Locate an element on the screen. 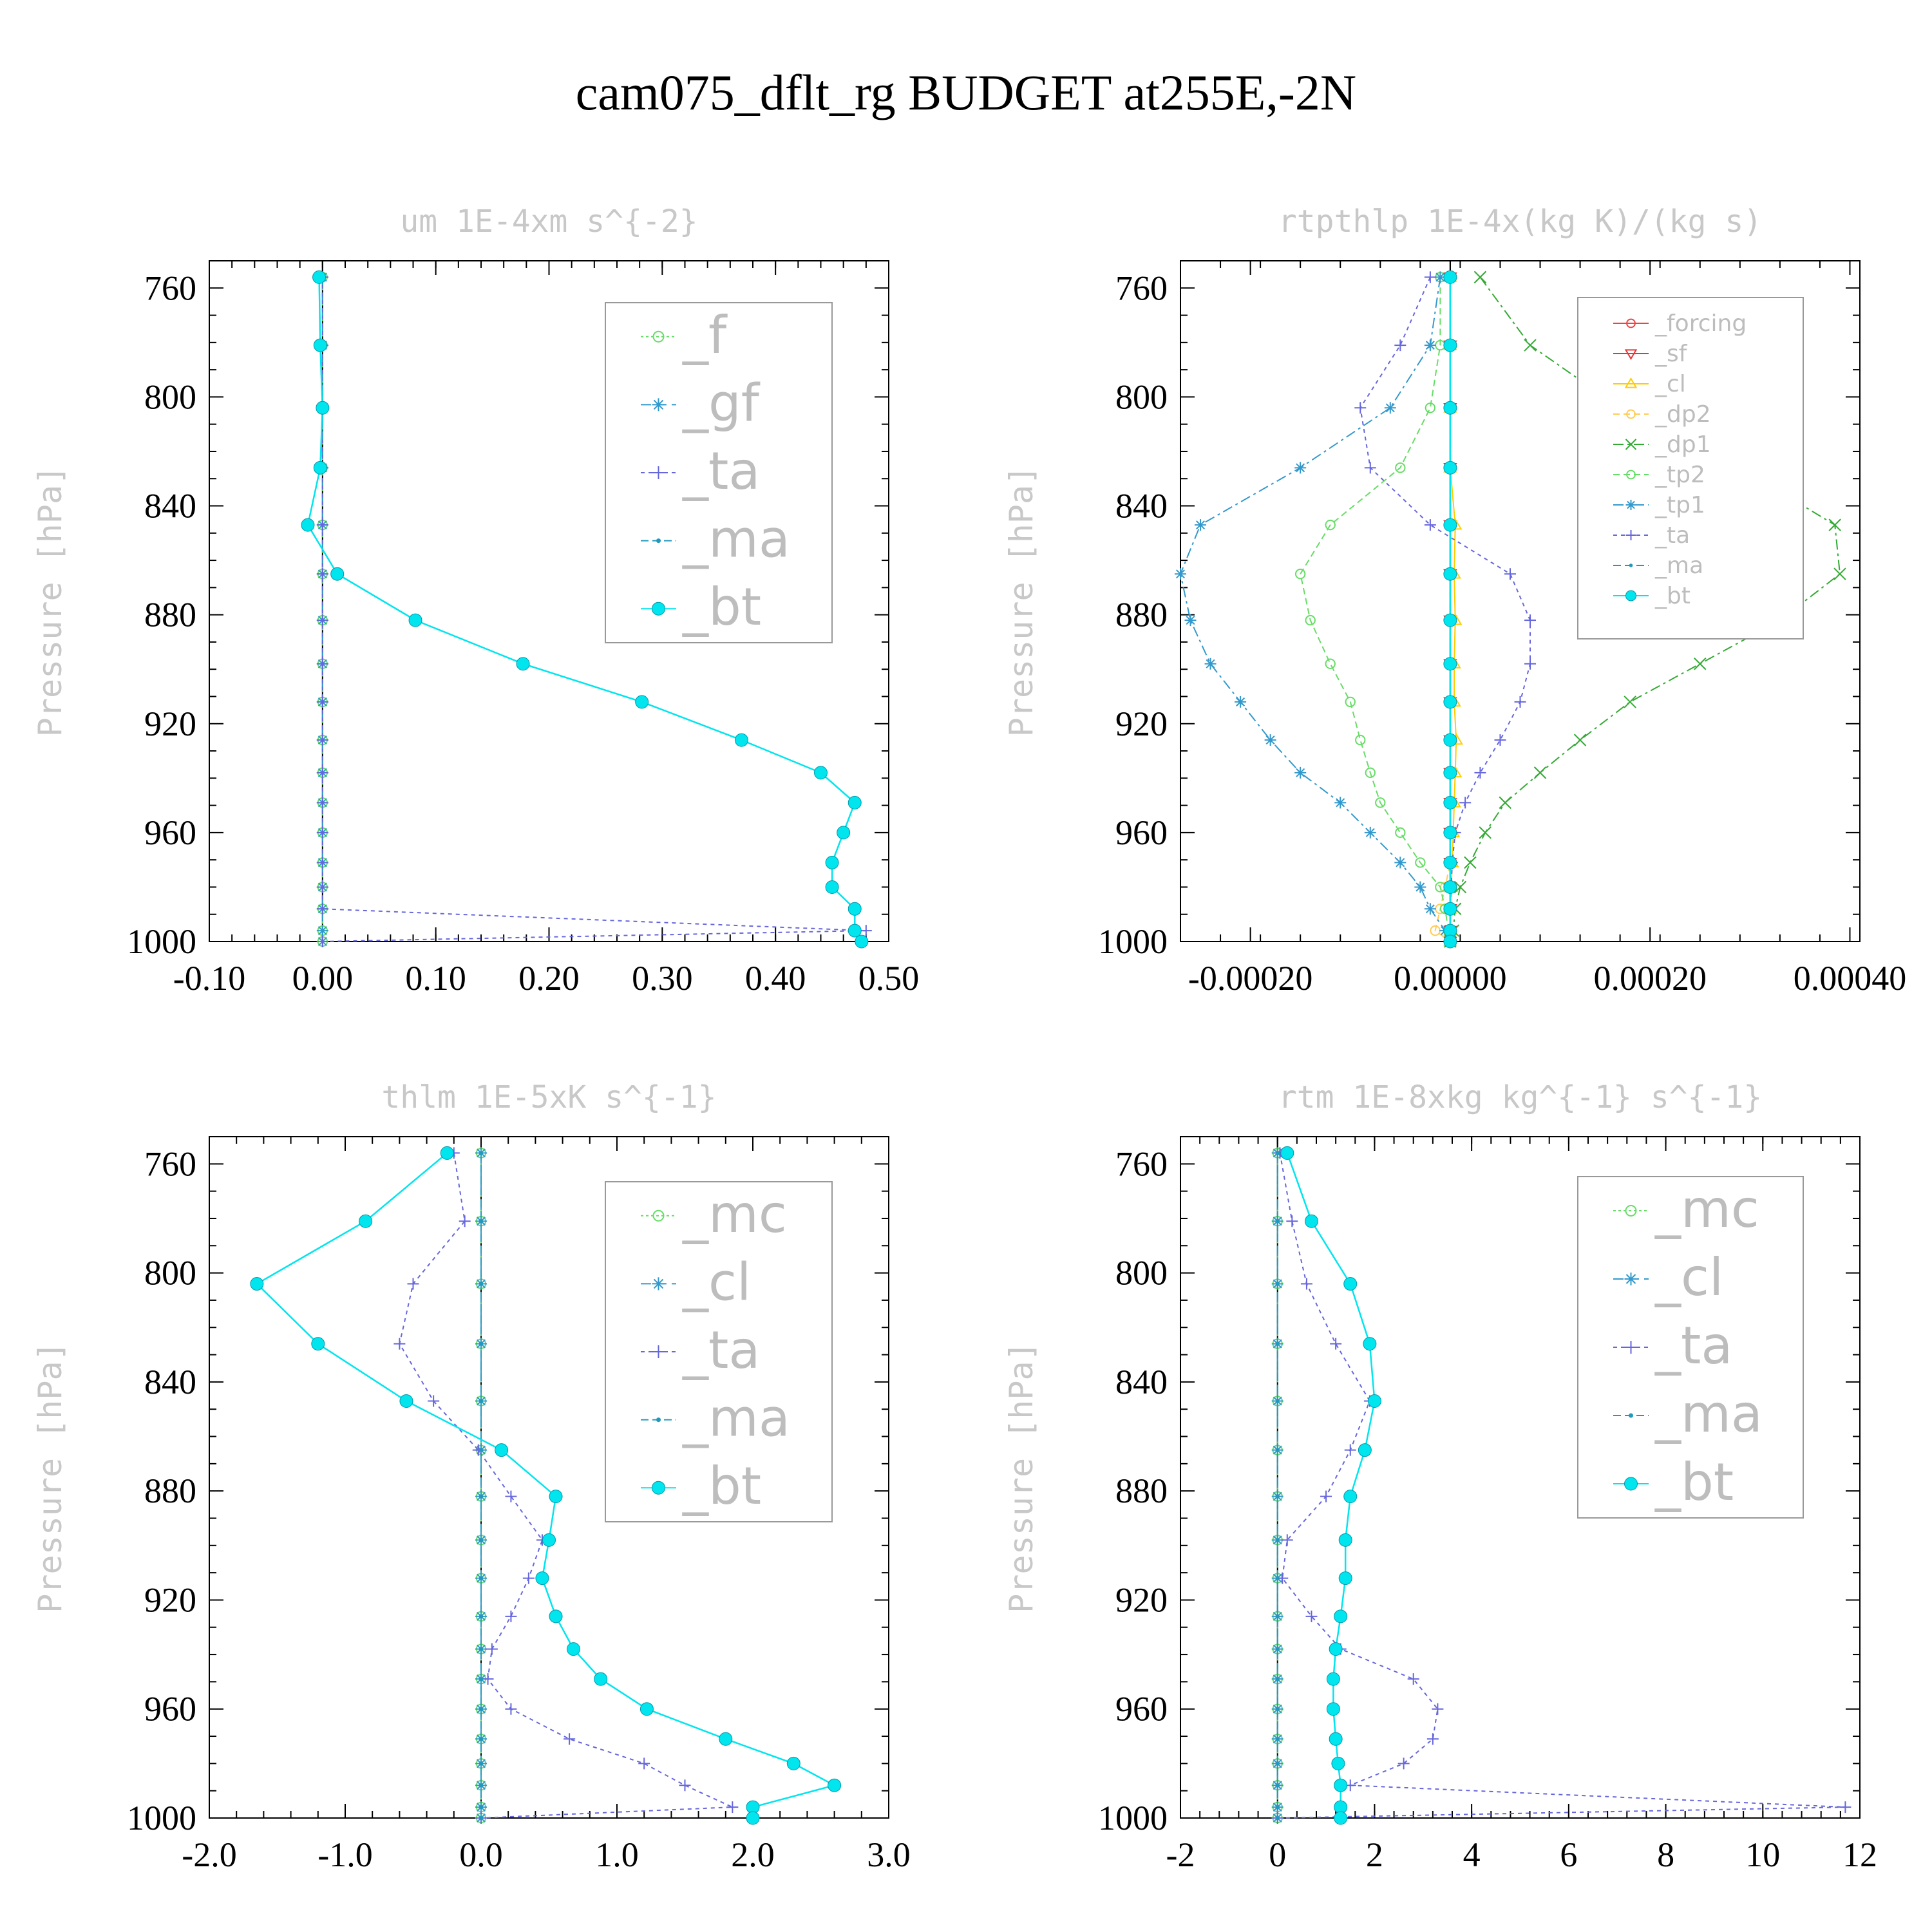 Image resolution: width=1932 pixels, height=1932 pixels. legend-entry: _cl is located at coordinates (1670, 384).